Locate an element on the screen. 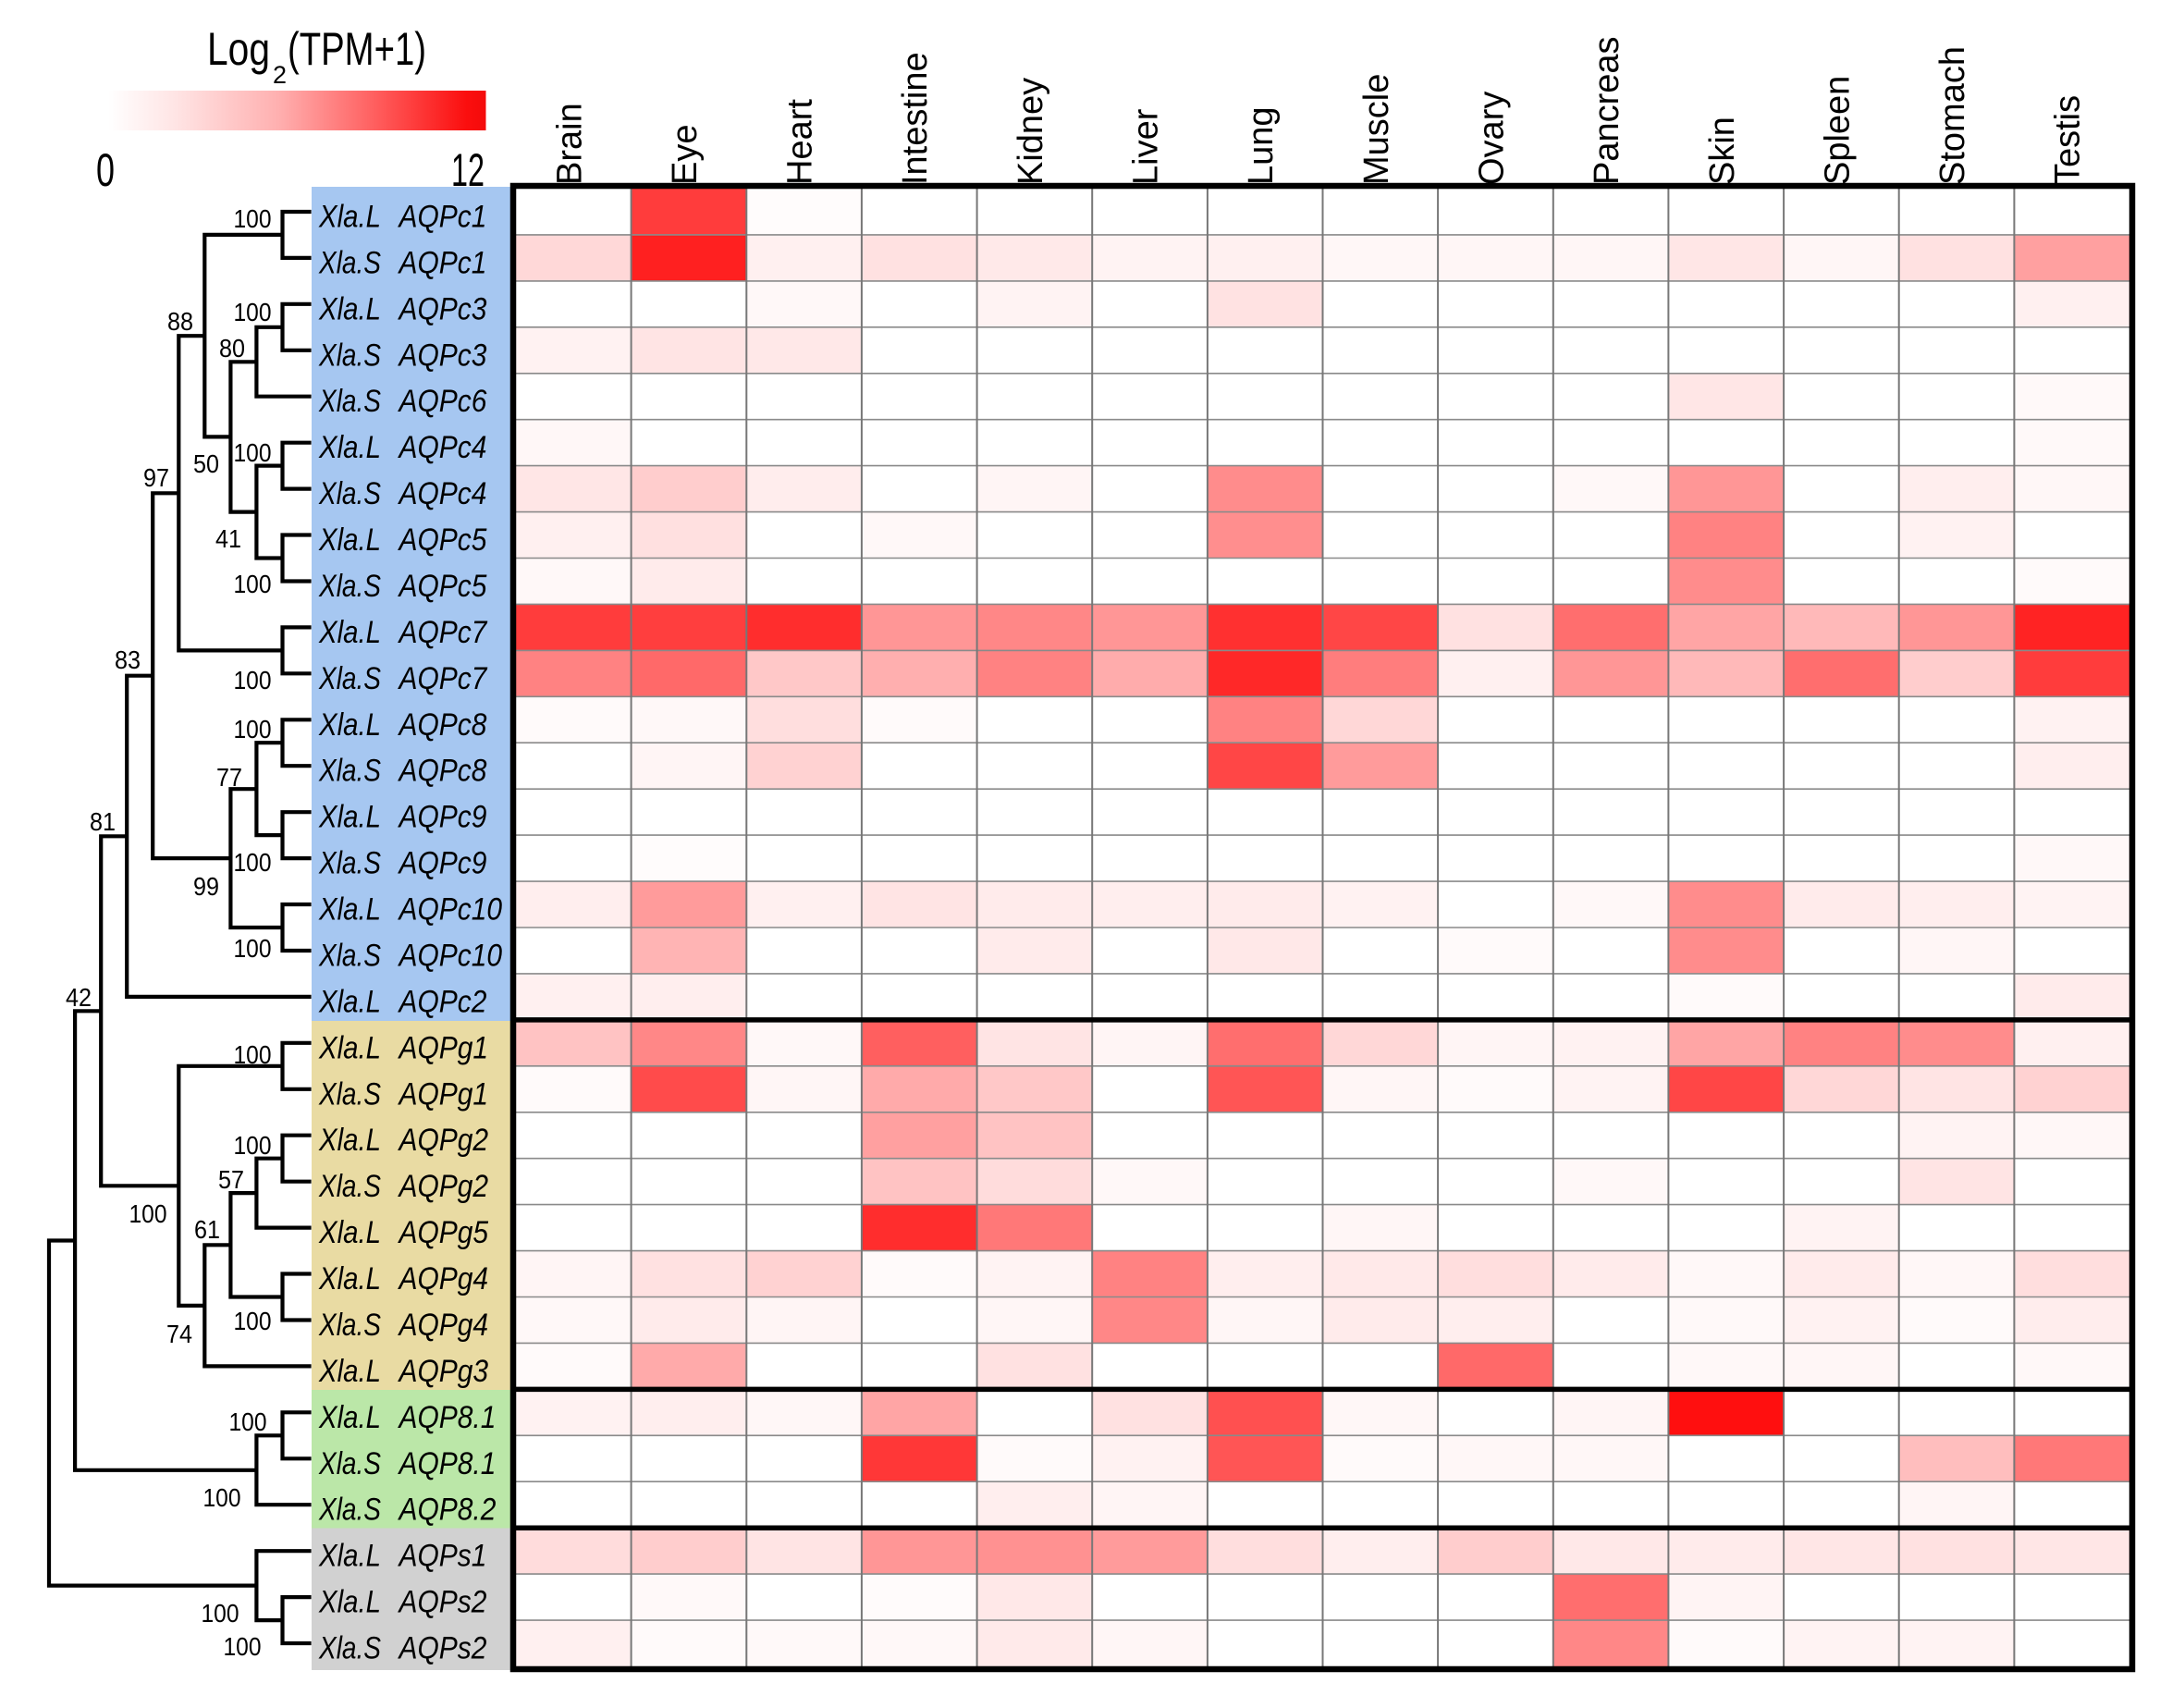 The image size is (2184, 1708). svg-text: Skin is located at coordinates (1722, 151).